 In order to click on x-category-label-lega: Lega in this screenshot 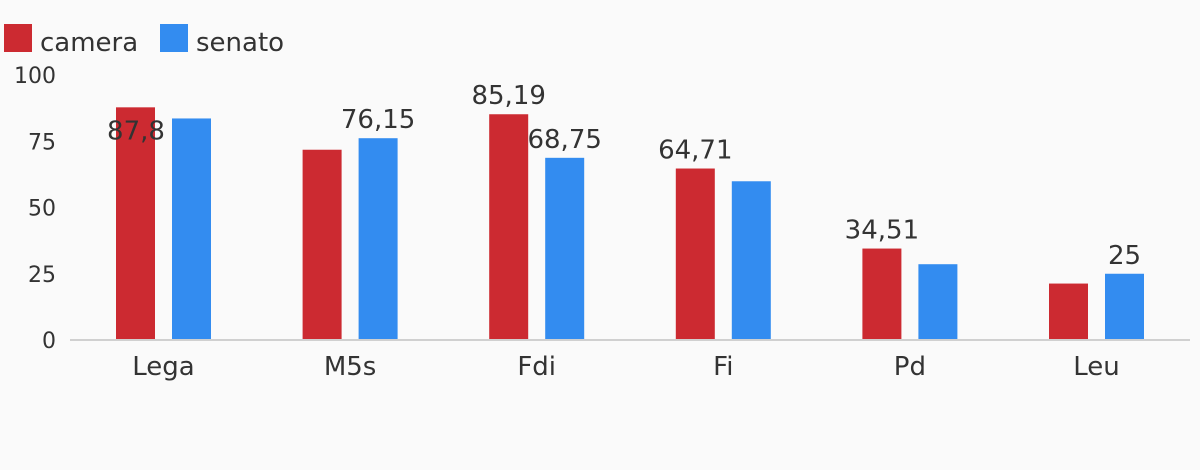, I will do `click(163, 367)`.